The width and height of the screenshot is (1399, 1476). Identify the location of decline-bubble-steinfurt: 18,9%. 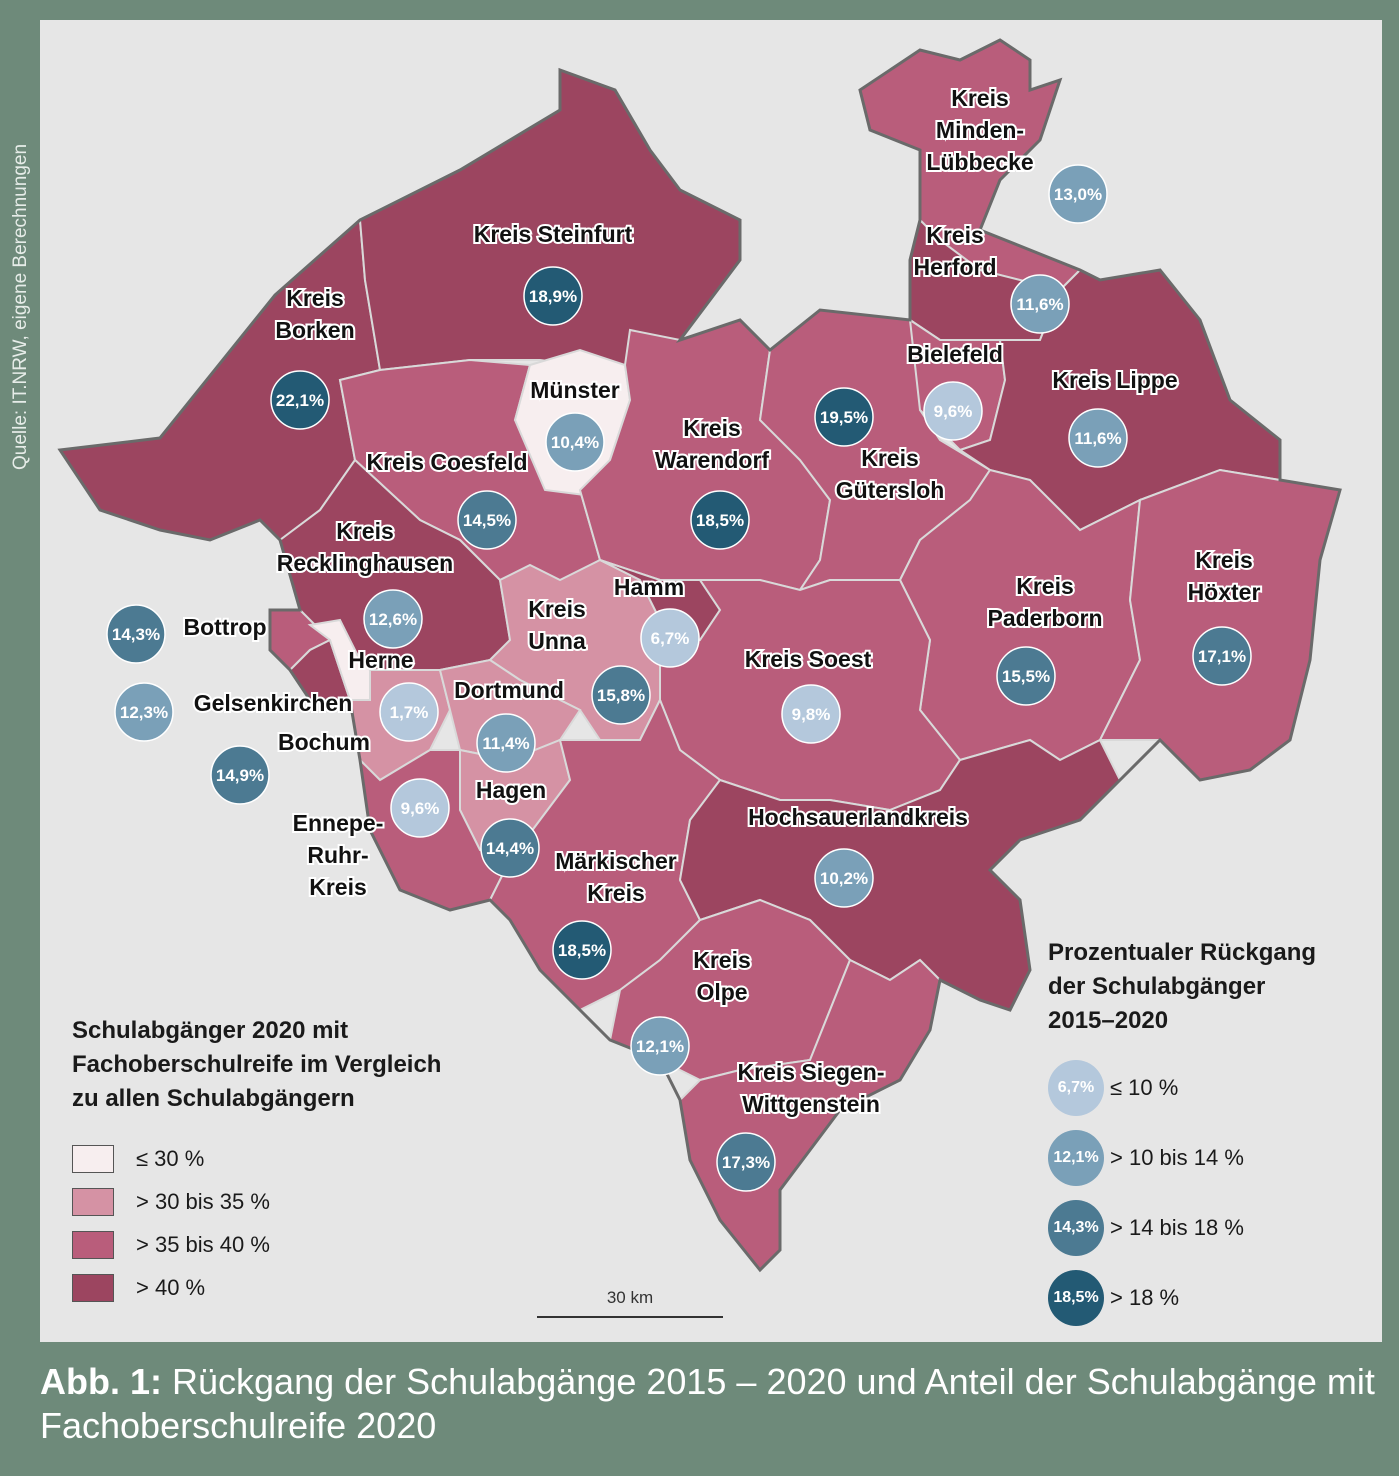
(553, 296).